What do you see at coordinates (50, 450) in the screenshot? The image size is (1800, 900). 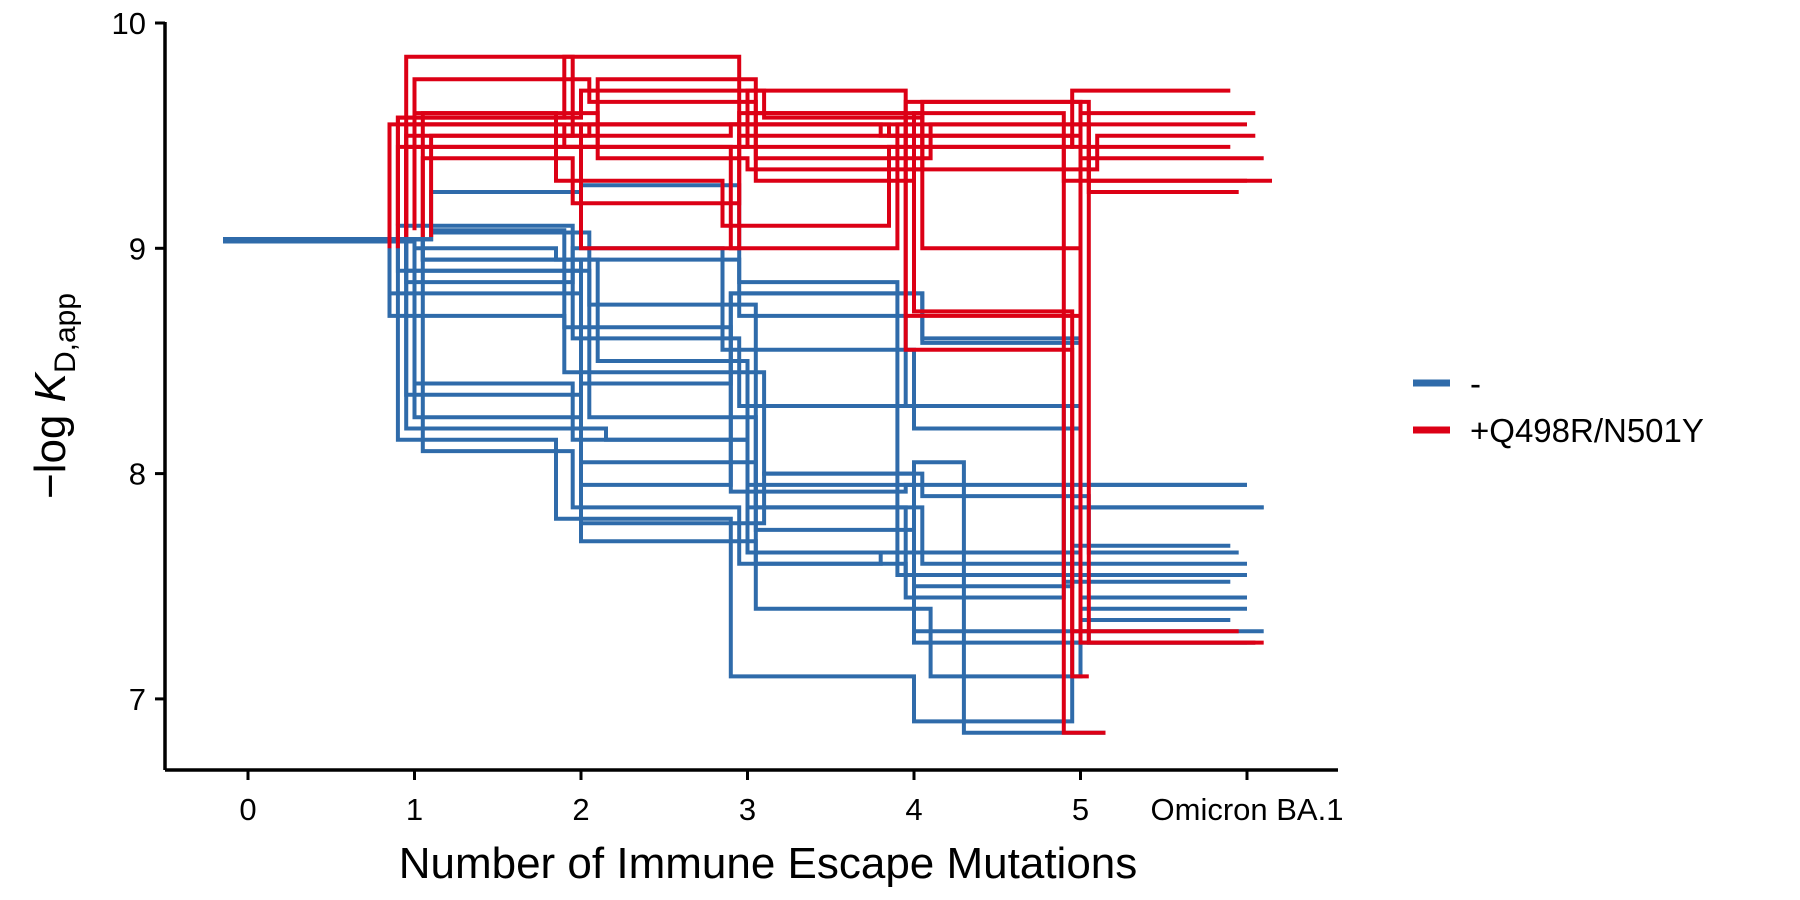 I see `y-axis-title-prefix: −log` at bounding box center [50, 450].